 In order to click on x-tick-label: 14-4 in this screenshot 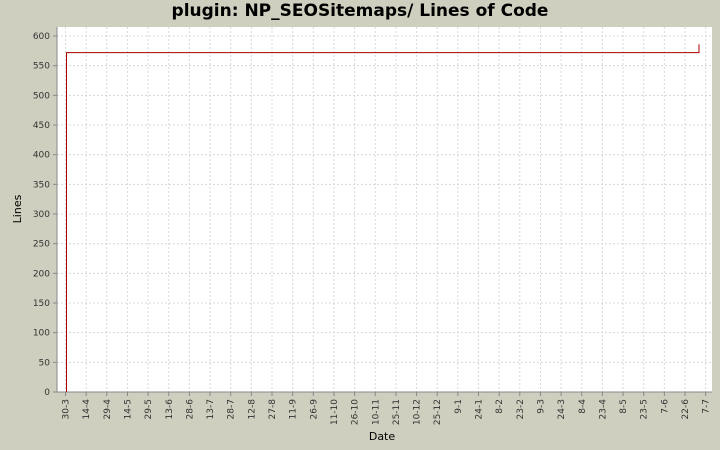, I will do `click(87, 409)`.